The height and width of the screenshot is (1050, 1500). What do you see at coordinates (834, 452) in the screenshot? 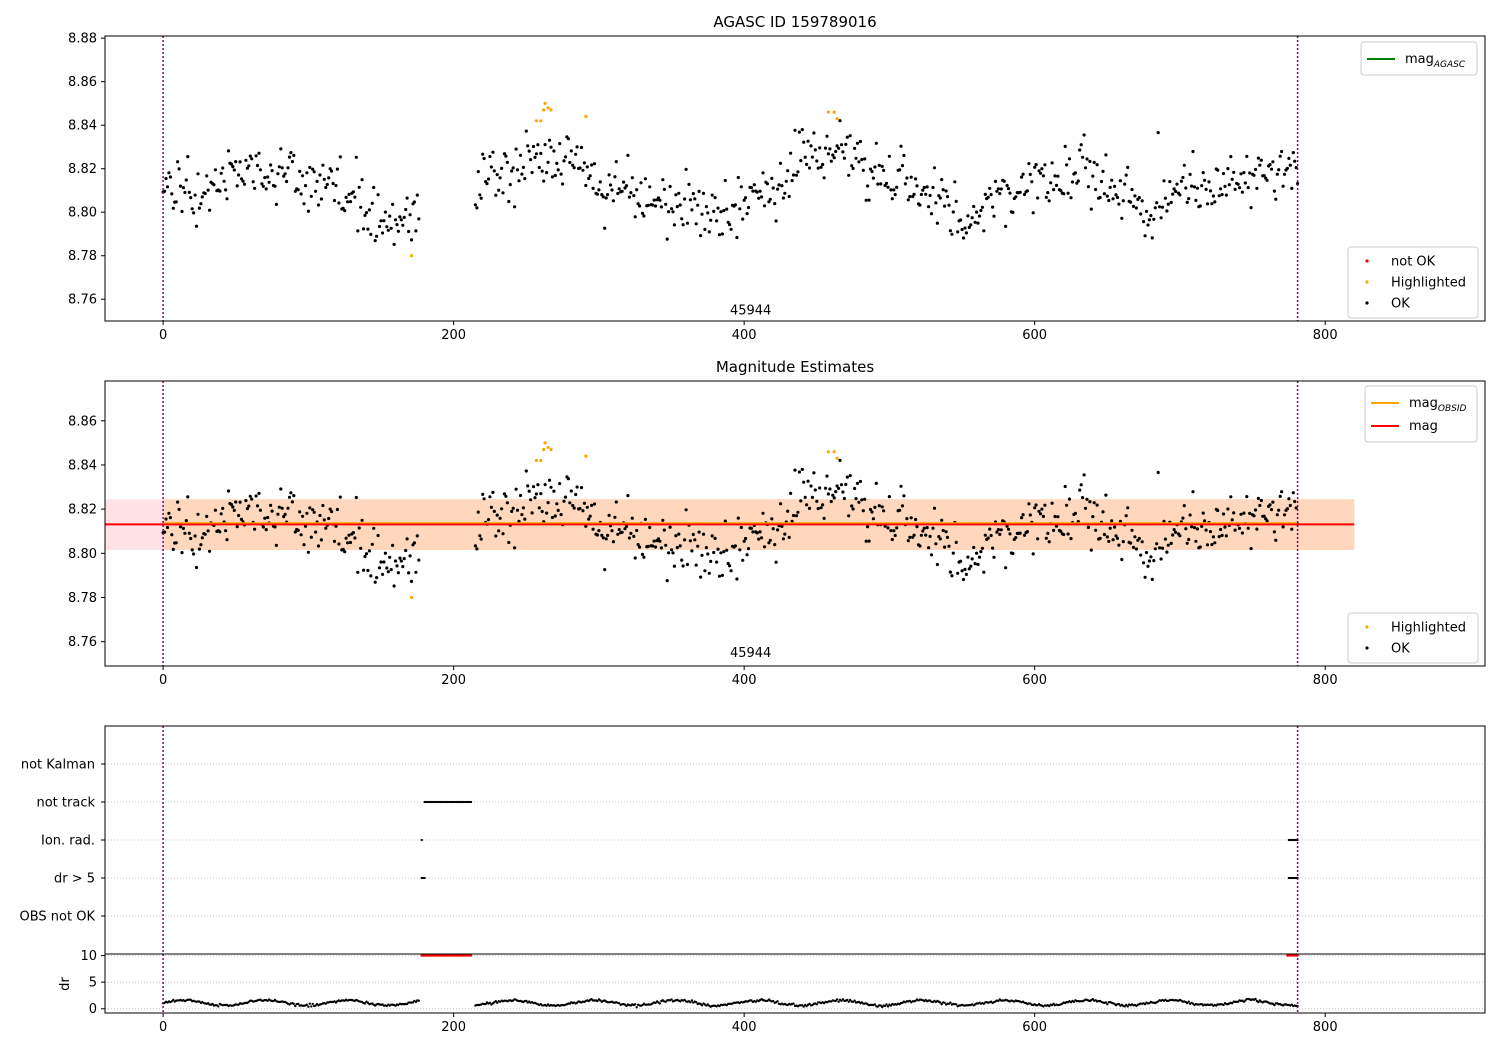
I see `highlighted-point` at bounding box center [834, 452].